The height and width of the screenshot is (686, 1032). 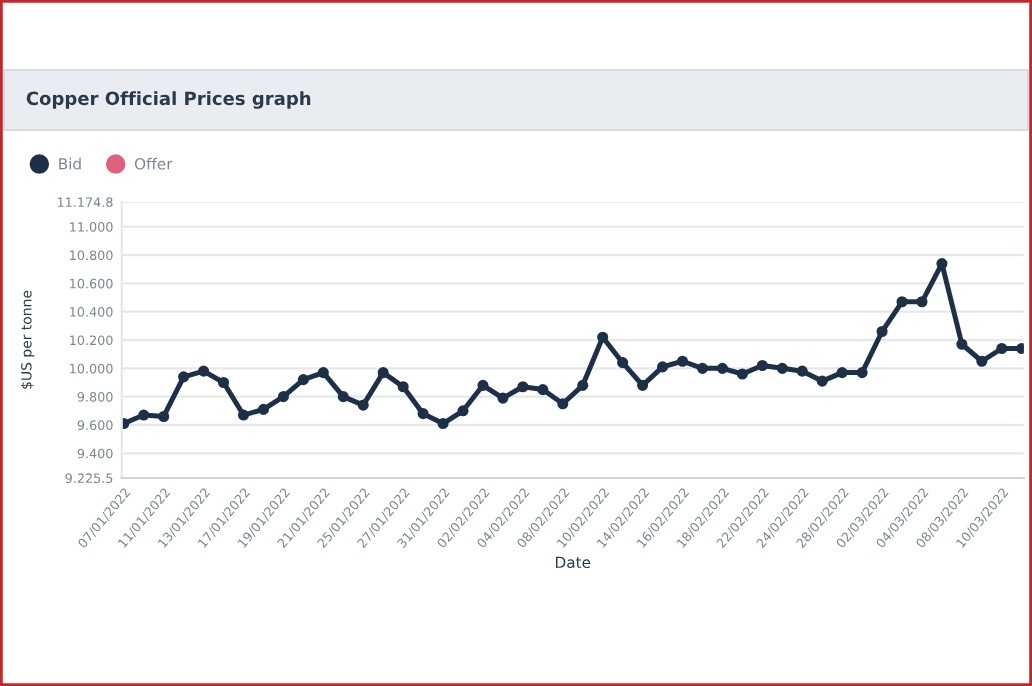 I want to click on chart-title: Copper Official Prices graph, so click(x=168, y=100).